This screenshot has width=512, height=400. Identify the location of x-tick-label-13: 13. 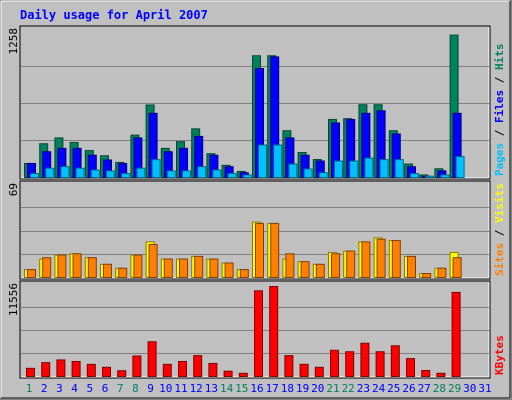
(211, 388).